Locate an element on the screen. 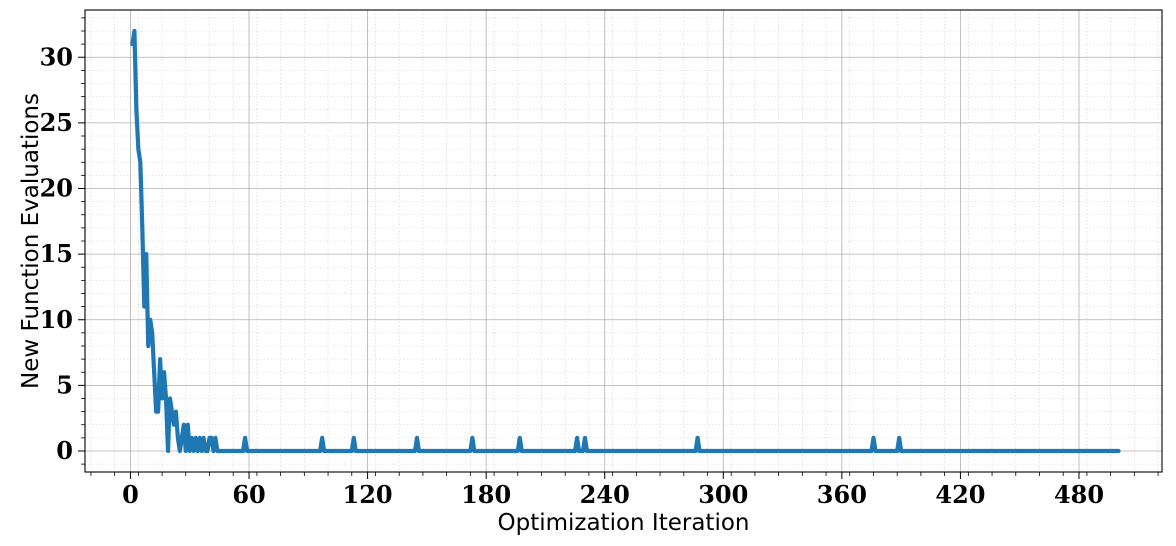  x-tick-label: 60 is located at coordinates (248, 494).